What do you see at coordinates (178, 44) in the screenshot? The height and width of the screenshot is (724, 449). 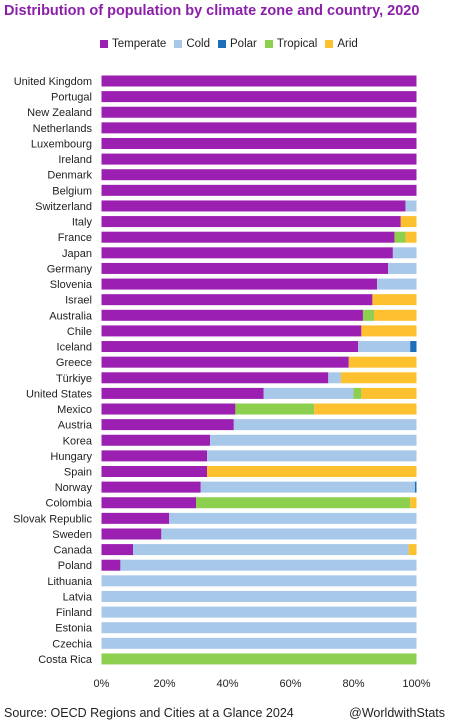 I see `legend-swatch-cold` at bounding box center [178, 44].